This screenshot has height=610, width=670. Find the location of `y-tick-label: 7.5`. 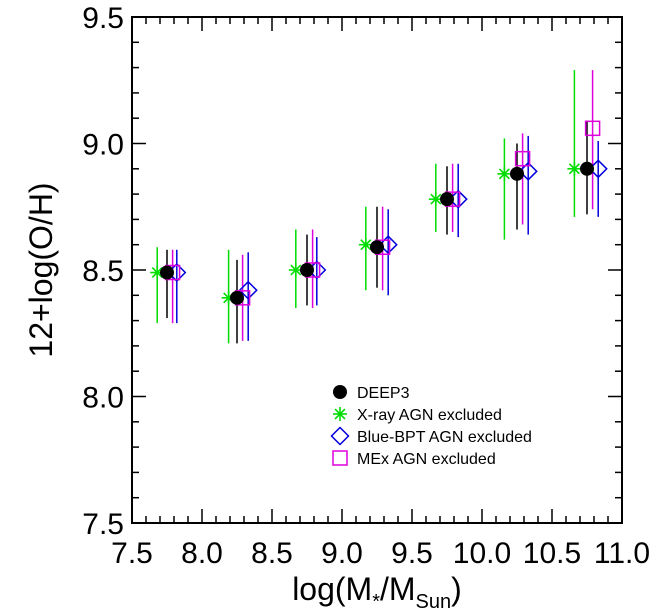

y-tick-label: 7.5 is located at coordinates (103, 524).